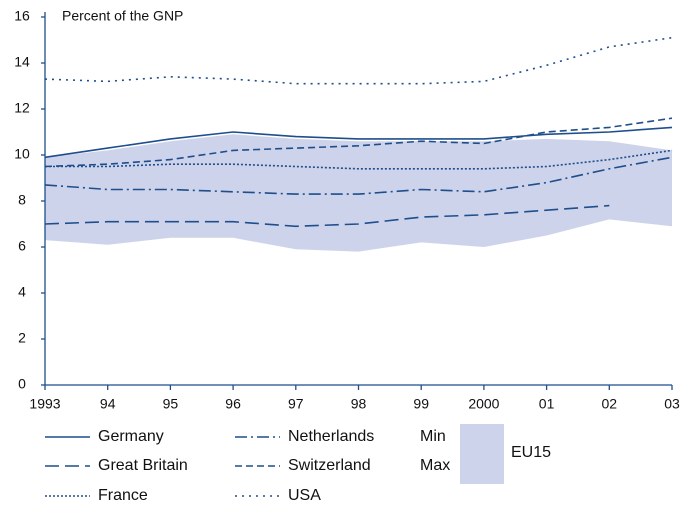 This screenshot has width=690, height=505. What do you see at coordinates (233, 404) in the screenshot?
I see `x-tick-label: 96` at bounding box center [233, 404].